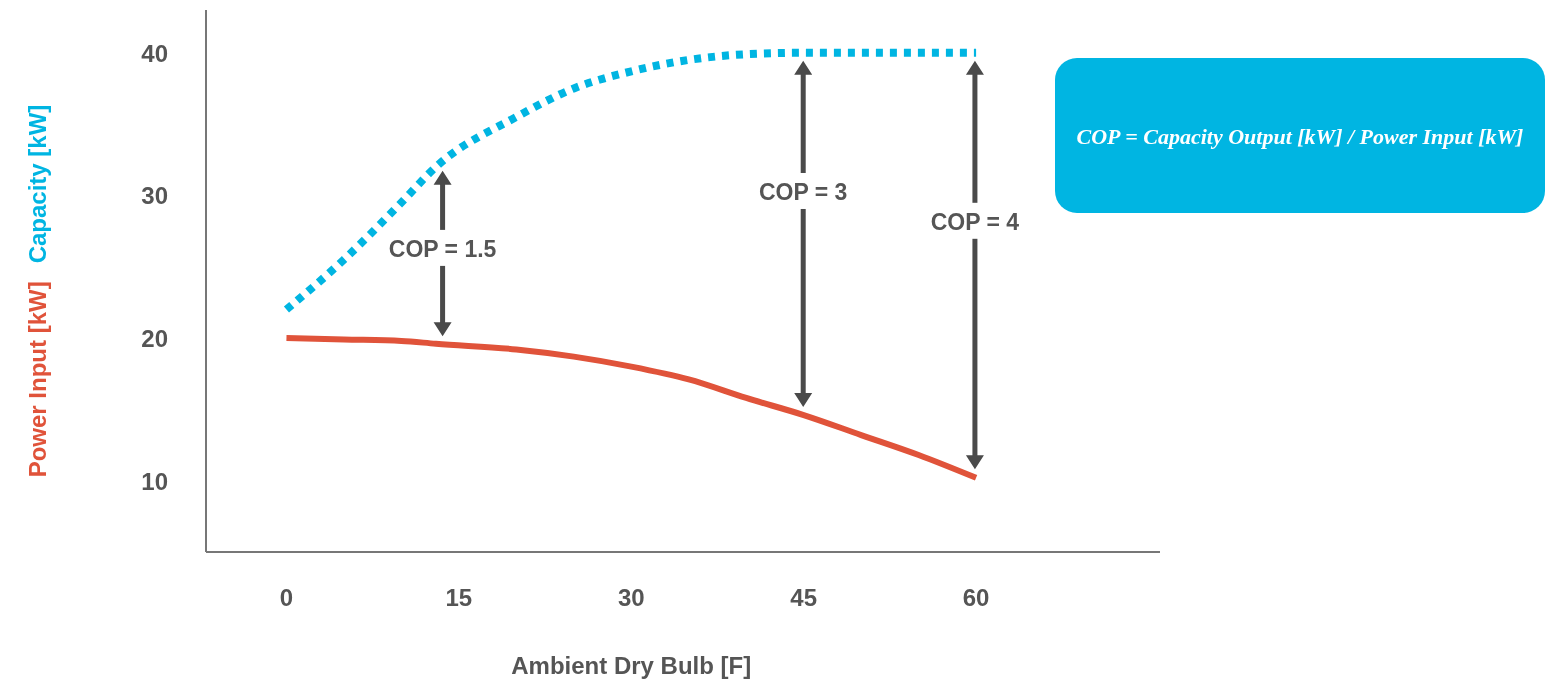  Describe the element at coordinates (286, 597) in the screenshot. I see `x-tick-label: 0` at that location.